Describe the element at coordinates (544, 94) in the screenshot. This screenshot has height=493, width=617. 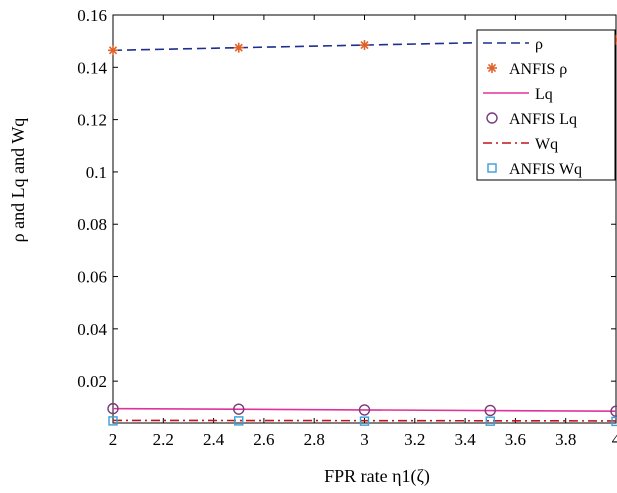
I see `legend-label: Lq` at that location.